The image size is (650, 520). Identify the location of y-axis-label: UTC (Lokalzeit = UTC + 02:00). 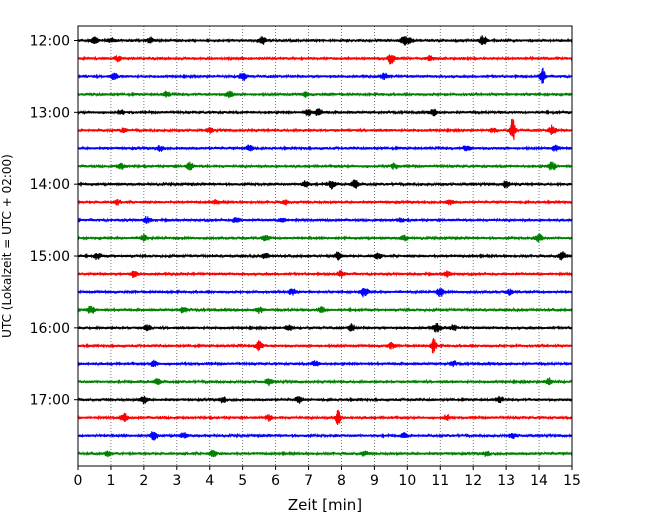
(7, 246).